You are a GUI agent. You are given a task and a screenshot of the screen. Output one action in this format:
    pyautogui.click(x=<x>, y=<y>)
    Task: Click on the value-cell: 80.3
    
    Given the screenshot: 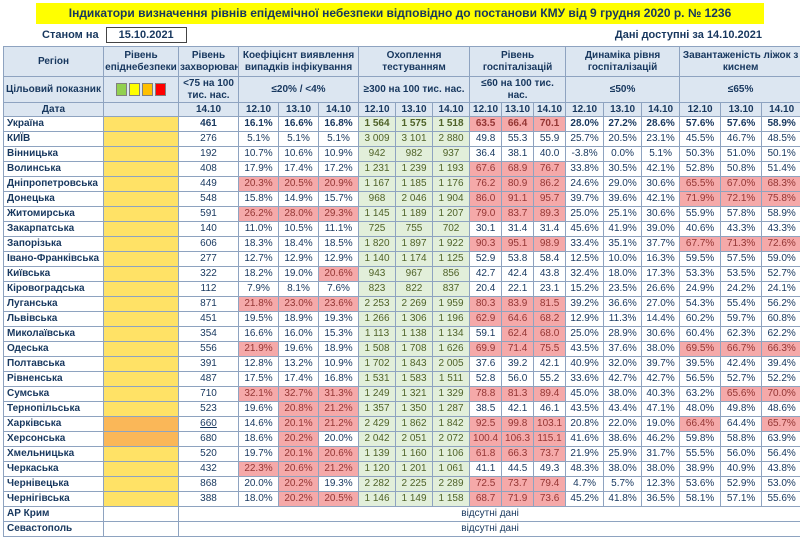 What is the action you would take?
    pyautogui.click(x=486, y=304)
    